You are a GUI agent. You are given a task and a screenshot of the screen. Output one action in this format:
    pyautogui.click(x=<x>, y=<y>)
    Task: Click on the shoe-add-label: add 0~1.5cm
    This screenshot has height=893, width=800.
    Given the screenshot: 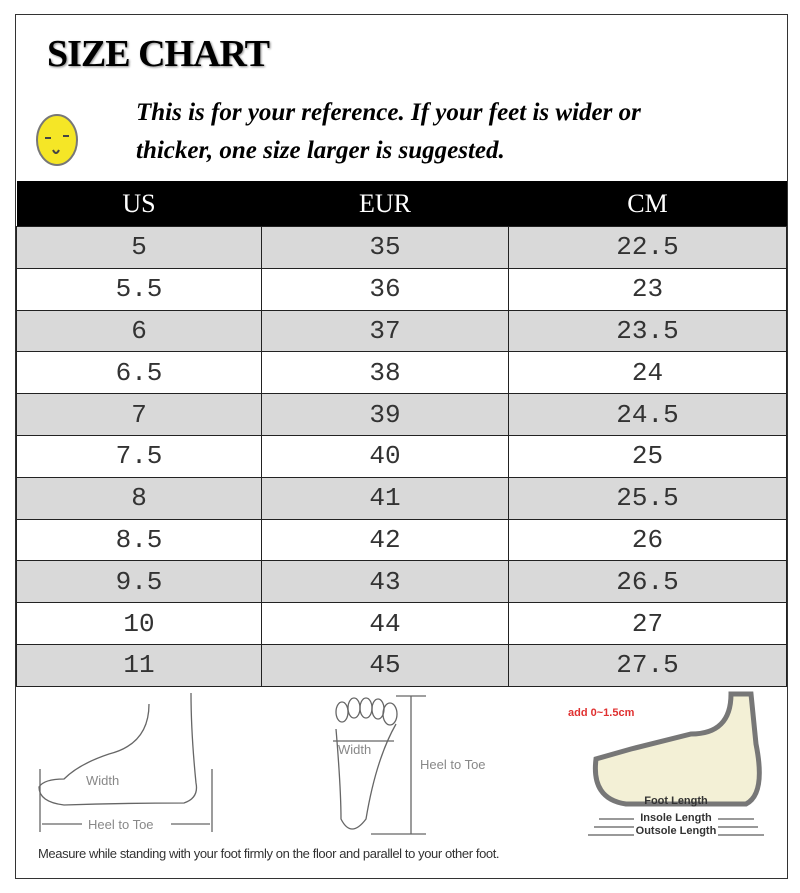 What is the action you would take?
    pyautogui.click(x=601, y=713)
    